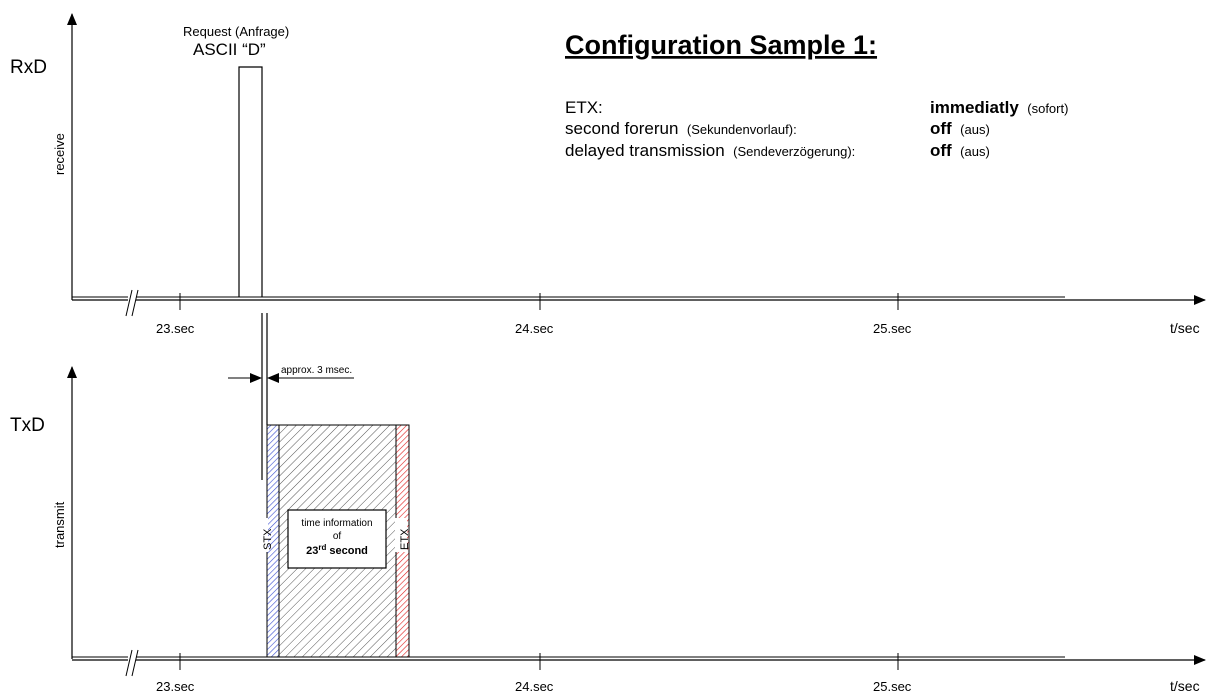  What do you see at coordinates (999, 107) in the screenshot?
I see `config-row-etx-value: immediatly (sofort)` at bounding box center [999, 107].